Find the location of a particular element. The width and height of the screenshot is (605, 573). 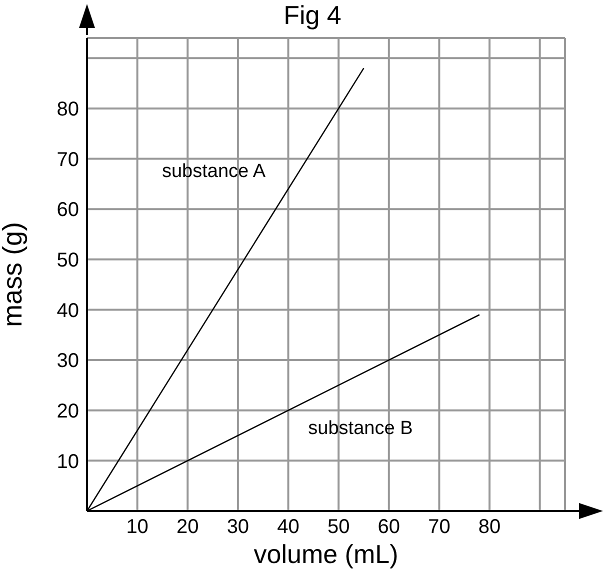

series-label: substance B is located at coordinates (360, 428).